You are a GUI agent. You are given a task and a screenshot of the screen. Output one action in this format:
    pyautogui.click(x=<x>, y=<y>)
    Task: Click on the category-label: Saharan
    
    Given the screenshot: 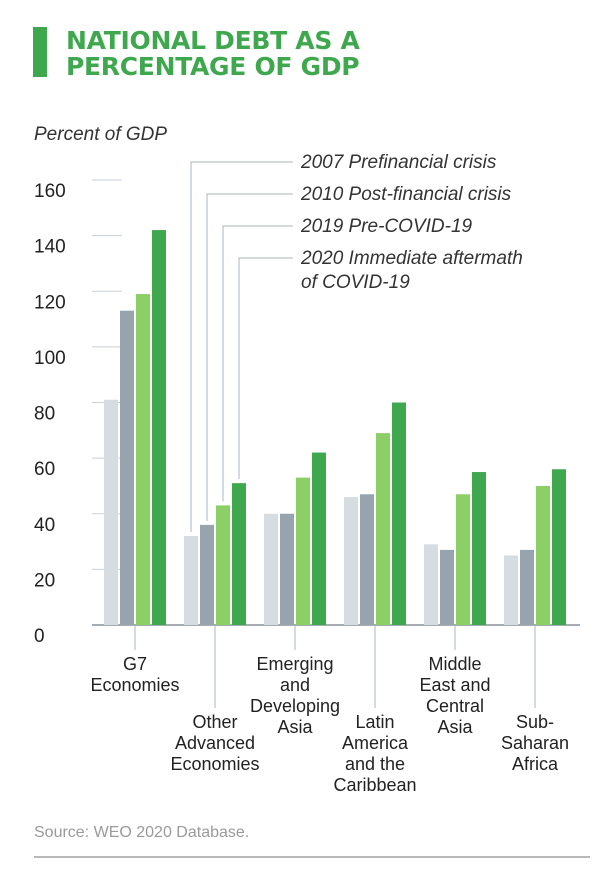 What is the action you would take?
    pyautogui.click(x=535, y=743)
    